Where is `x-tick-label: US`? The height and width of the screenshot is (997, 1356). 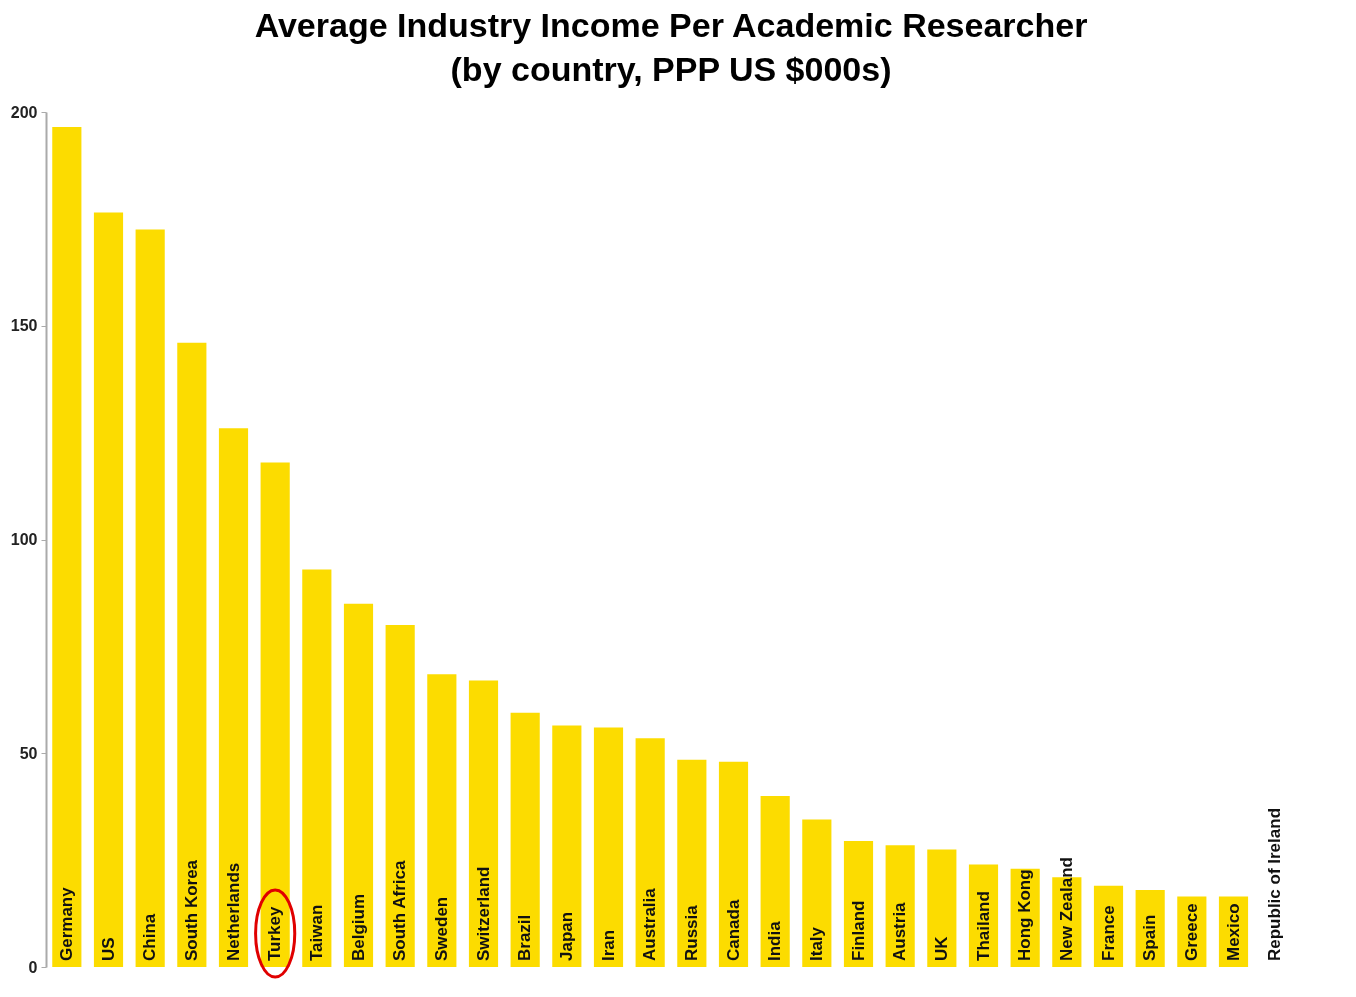
x-tick-label: US is located at coordinates (108, 949).